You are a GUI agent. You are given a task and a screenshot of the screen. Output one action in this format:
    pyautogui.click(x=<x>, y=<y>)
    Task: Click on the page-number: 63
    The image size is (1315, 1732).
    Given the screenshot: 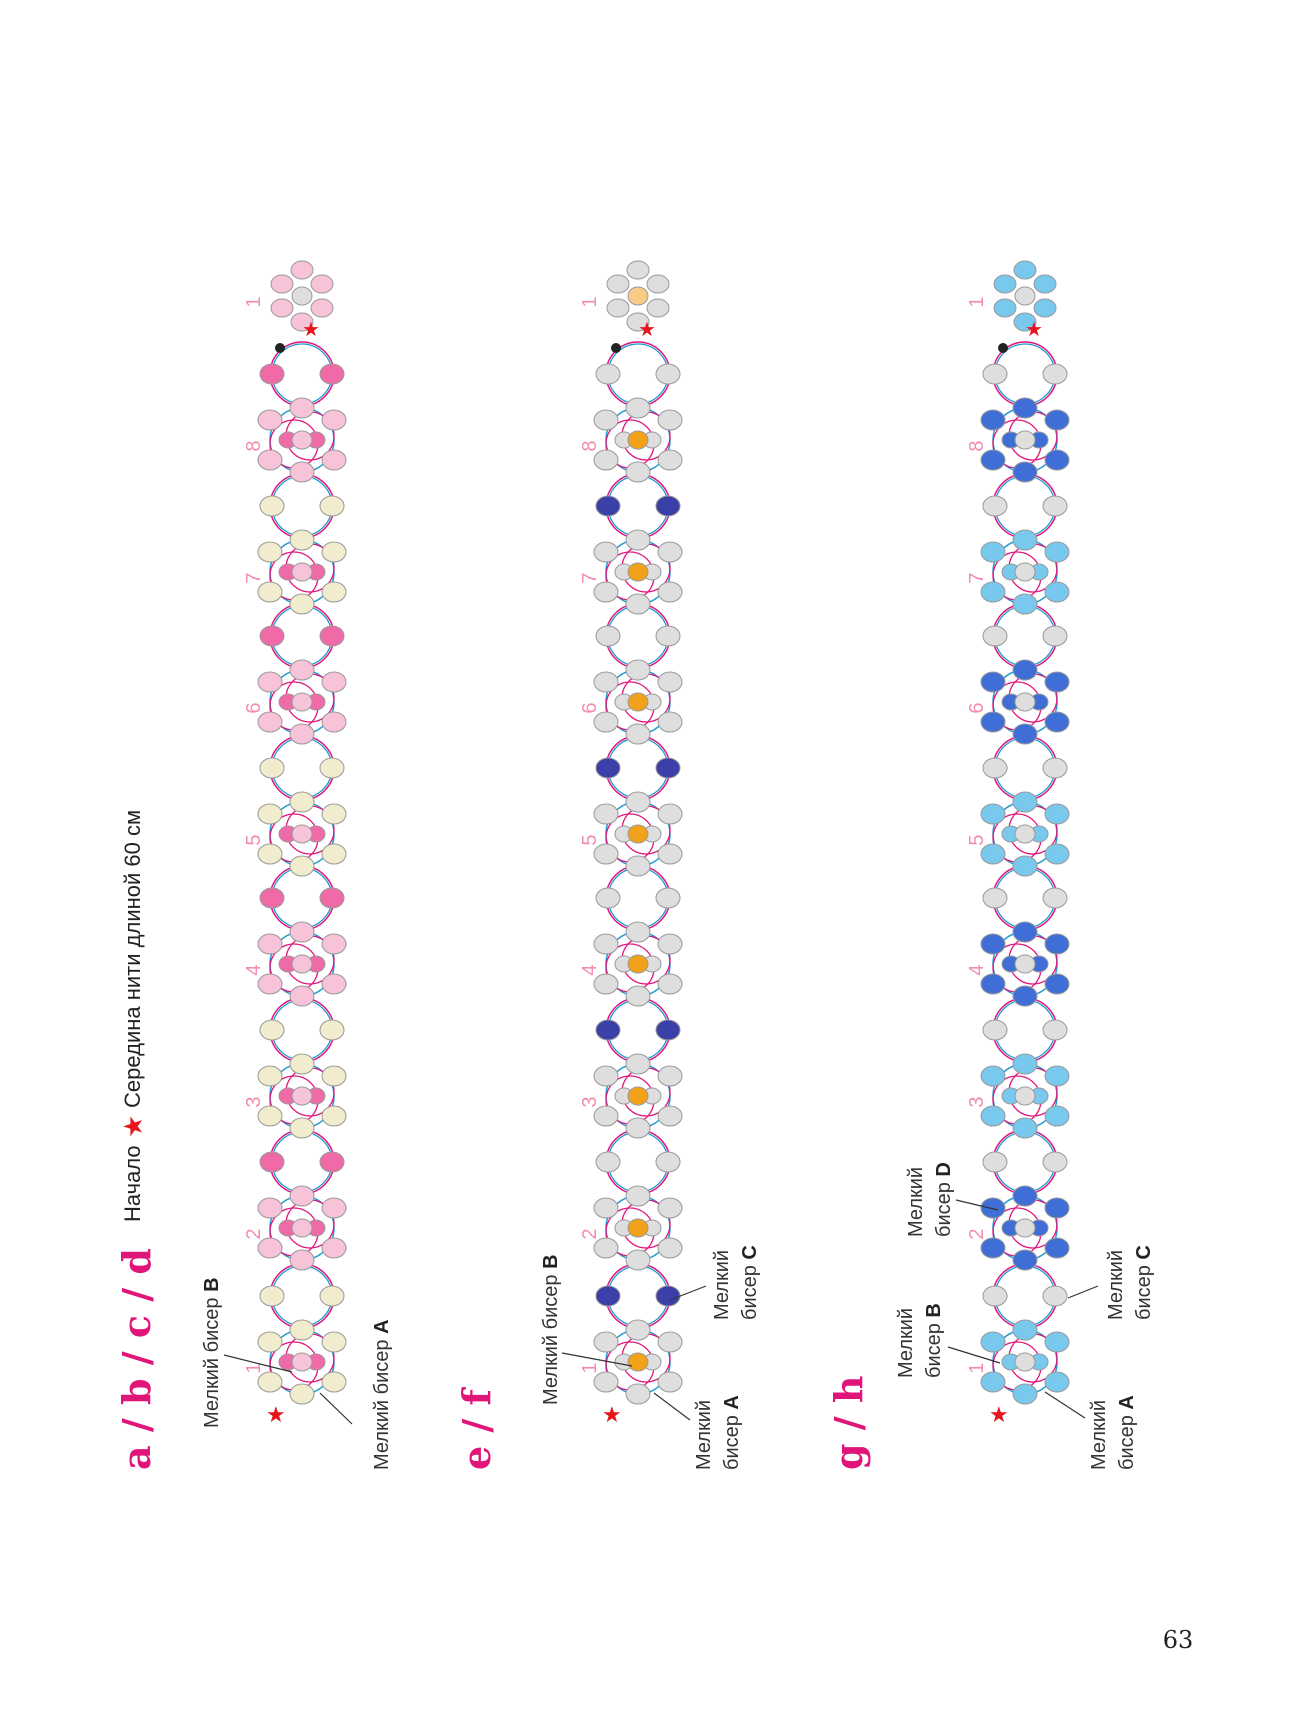 What is the action you would take?
    pyautogui.click(x=1178, y=1640)
    